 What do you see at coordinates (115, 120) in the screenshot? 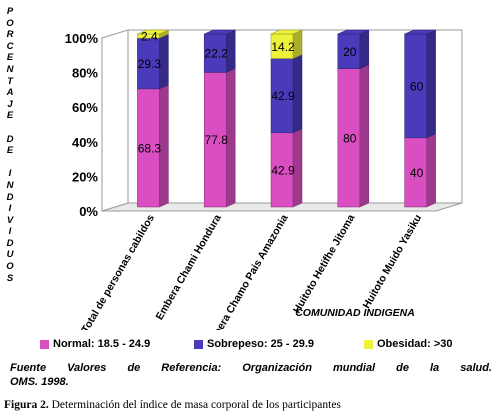
I see `left-wall` at bounding box center [115, 120].